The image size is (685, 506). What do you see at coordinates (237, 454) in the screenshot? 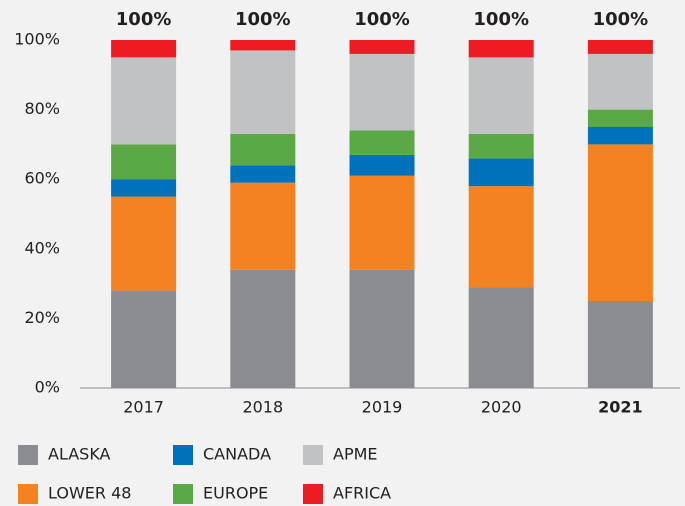
I see `legend-label: CANADA` at bounding box center [237, 454].